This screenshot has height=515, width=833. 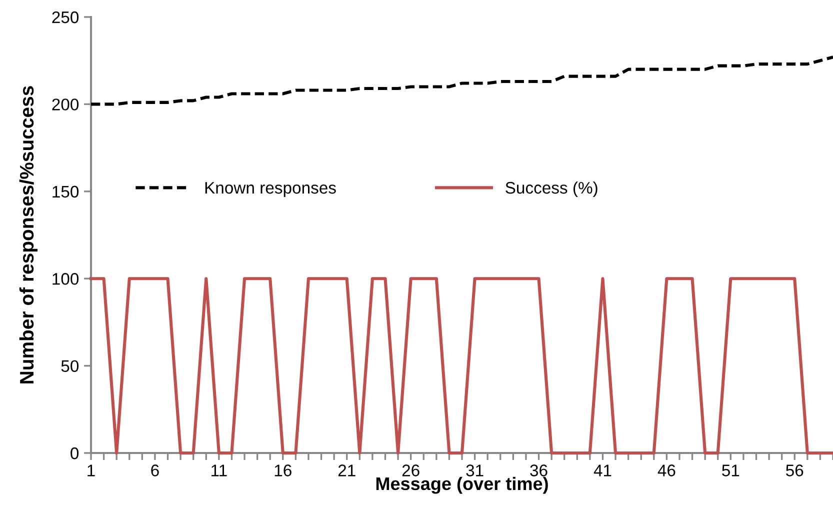 I want to click on x-tick-label: 21, so click(x=347, y=470).